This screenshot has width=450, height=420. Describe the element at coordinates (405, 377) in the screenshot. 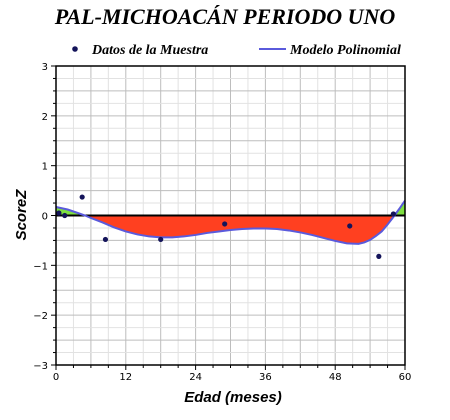

I see `x-tick-label: 60` at that location.